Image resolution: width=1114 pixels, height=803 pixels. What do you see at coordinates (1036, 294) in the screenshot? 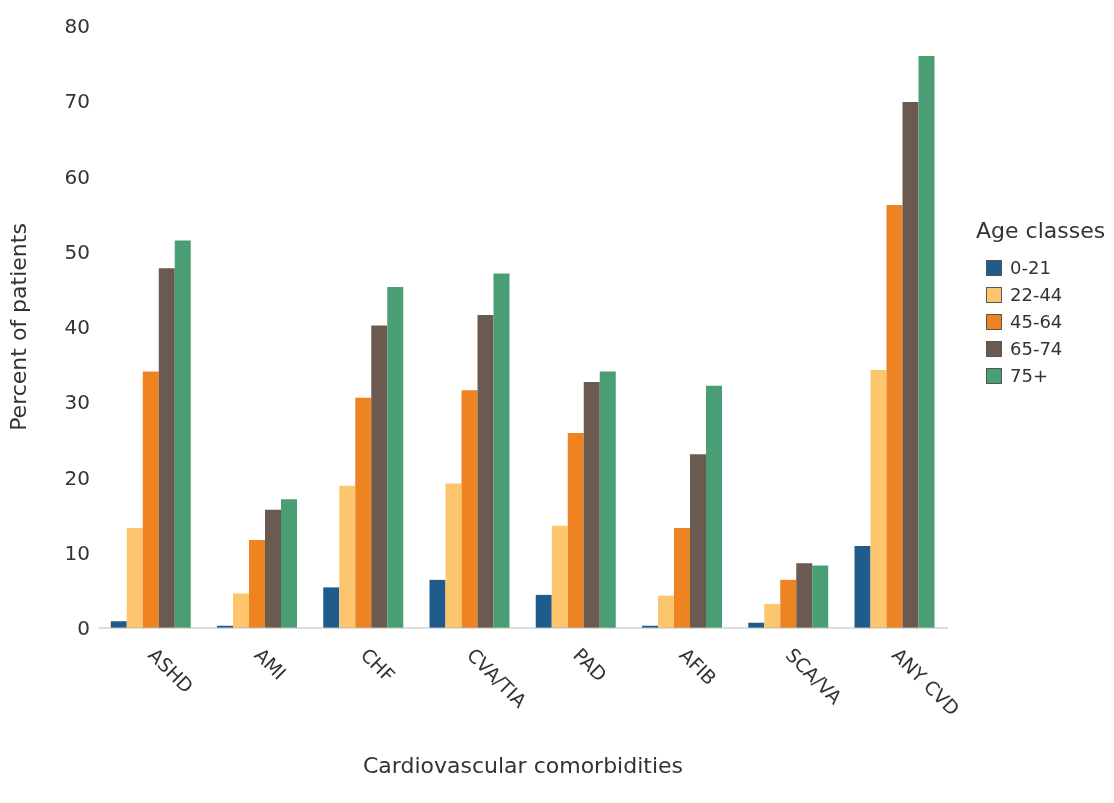
I see `legend-label: 22-44` at bounding box center [1036, 294].